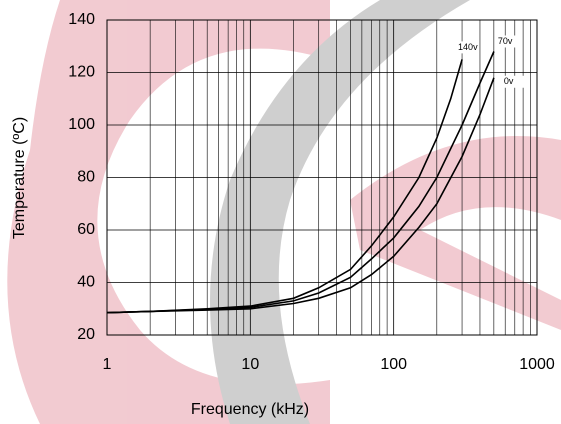 The image size is (561, 424). I want to click on x-tick-label: 1000, so click(537, 364).